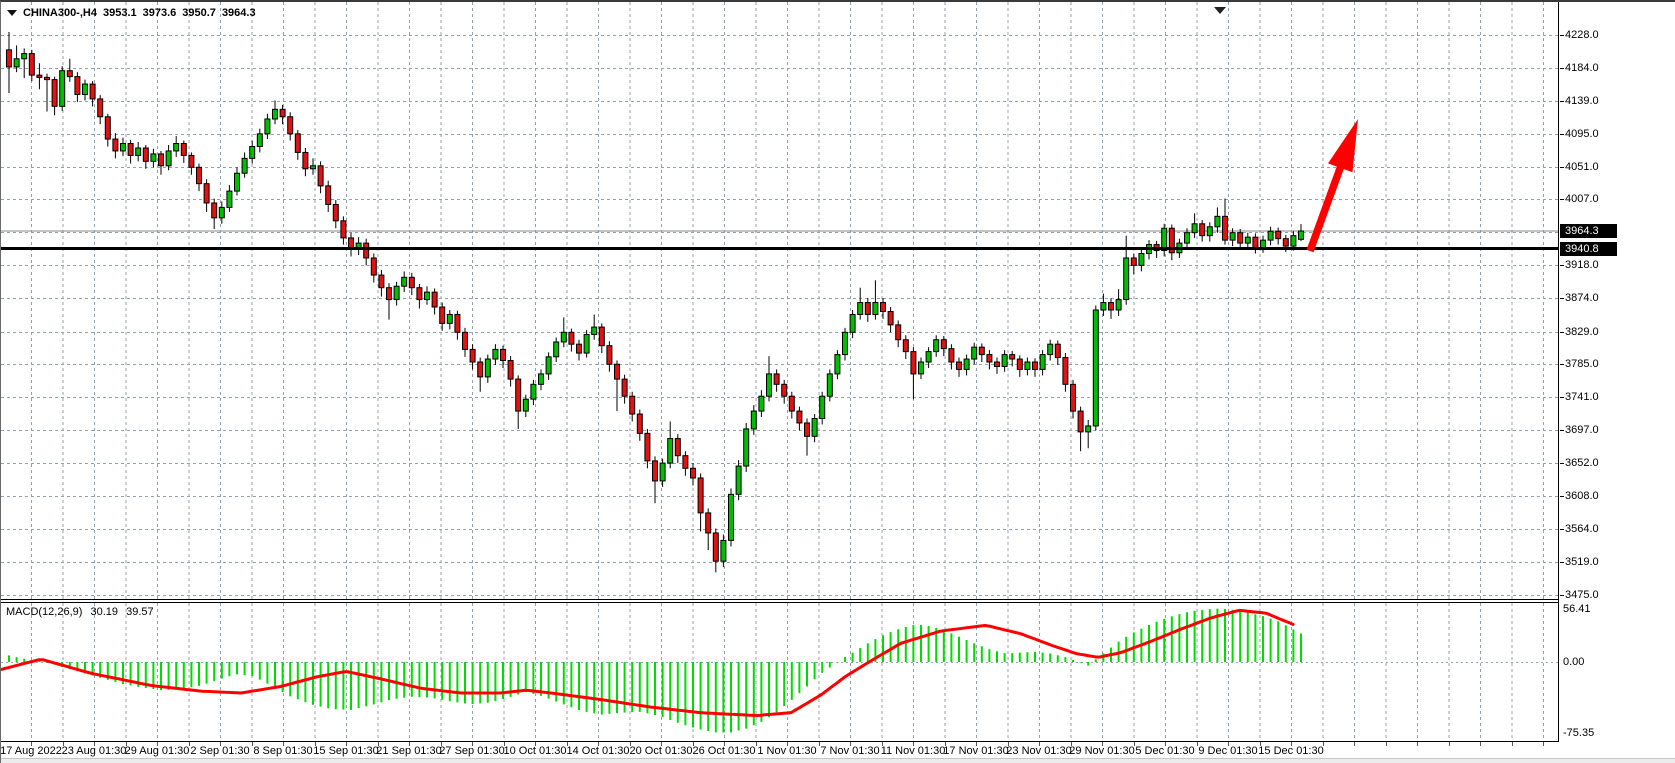  I want to click on macd-axis-label: 56.41, so click(1577, 609).